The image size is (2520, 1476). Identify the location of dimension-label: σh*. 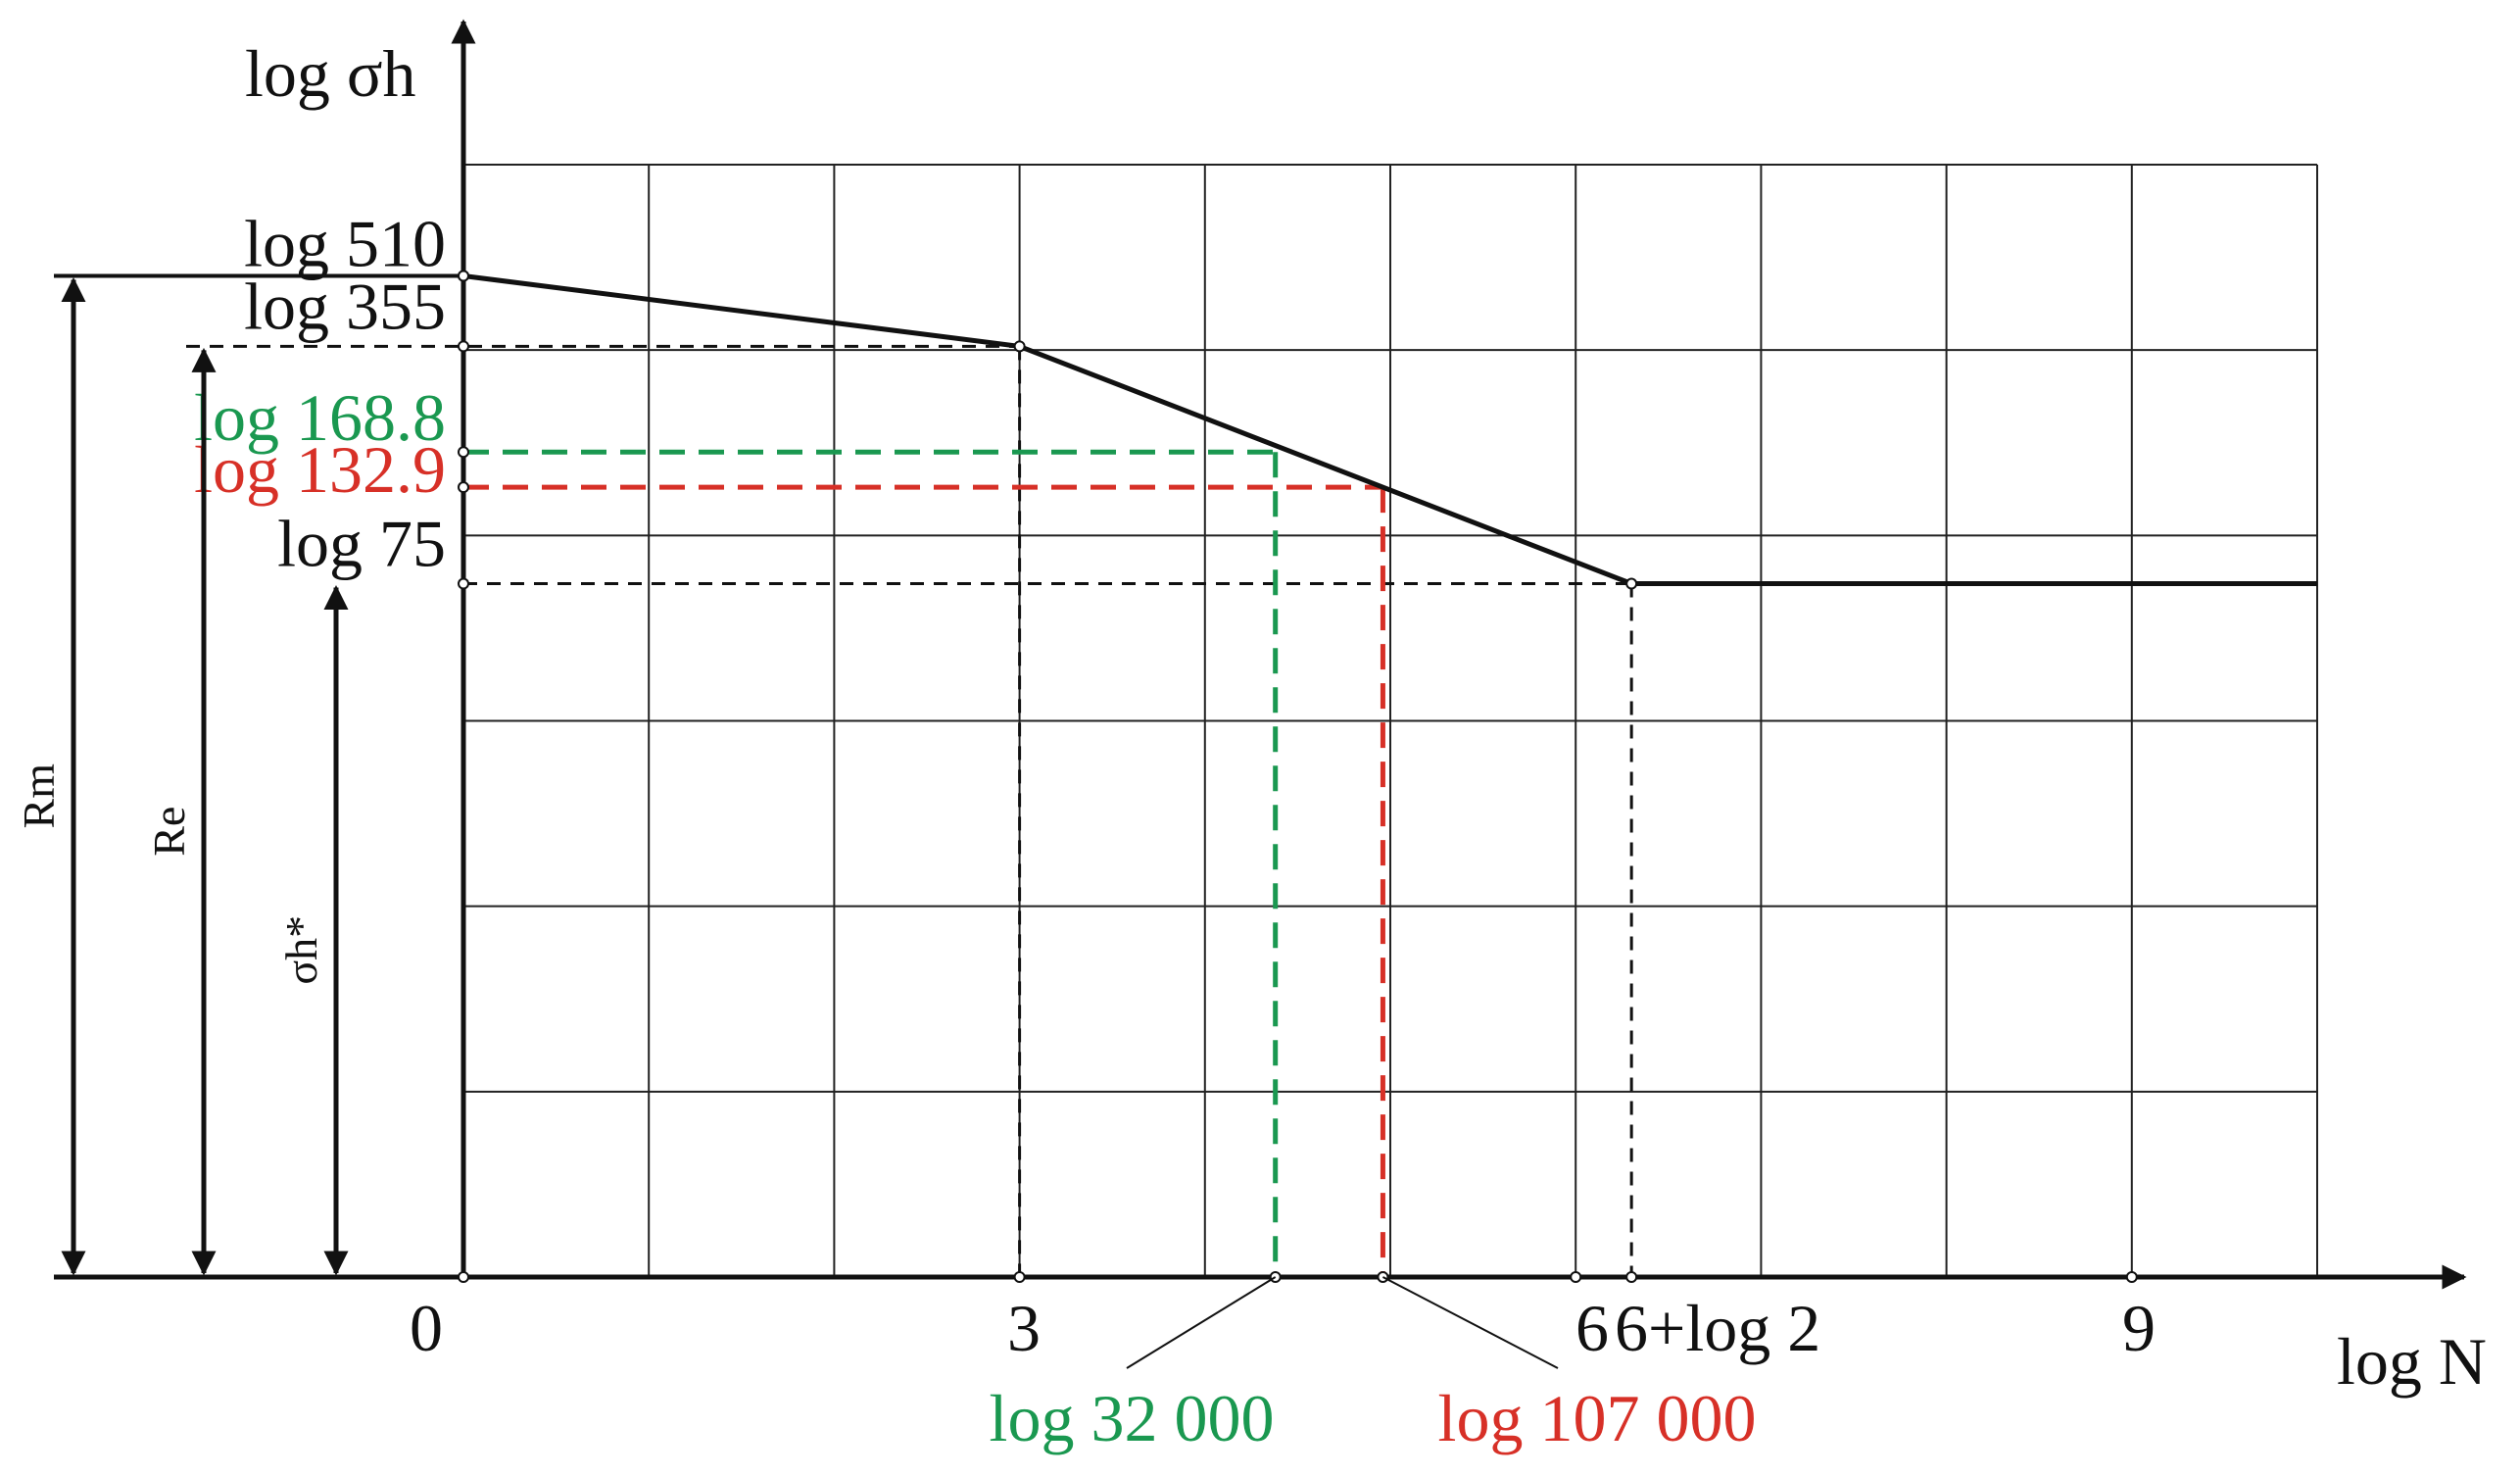
(301, 950).